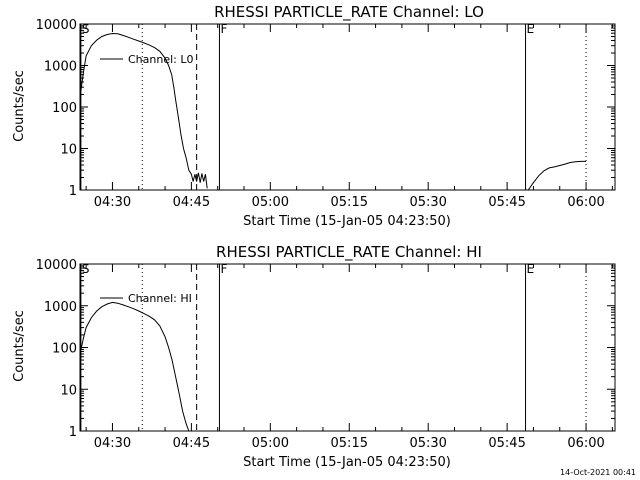  Describe the element at coordinates (161, 59) in the screenshot. I see `legend-label: Channel: L0` at that location.